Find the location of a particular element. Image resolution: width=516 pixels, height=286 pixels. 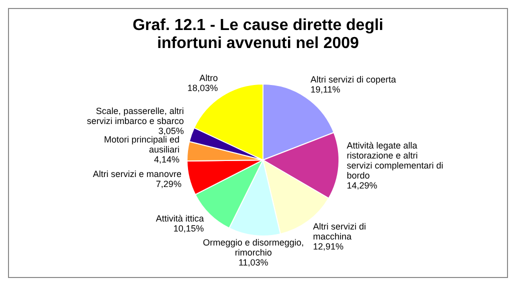

slice-label: Altri servizi di macchina is located at coordinates (339, 232).